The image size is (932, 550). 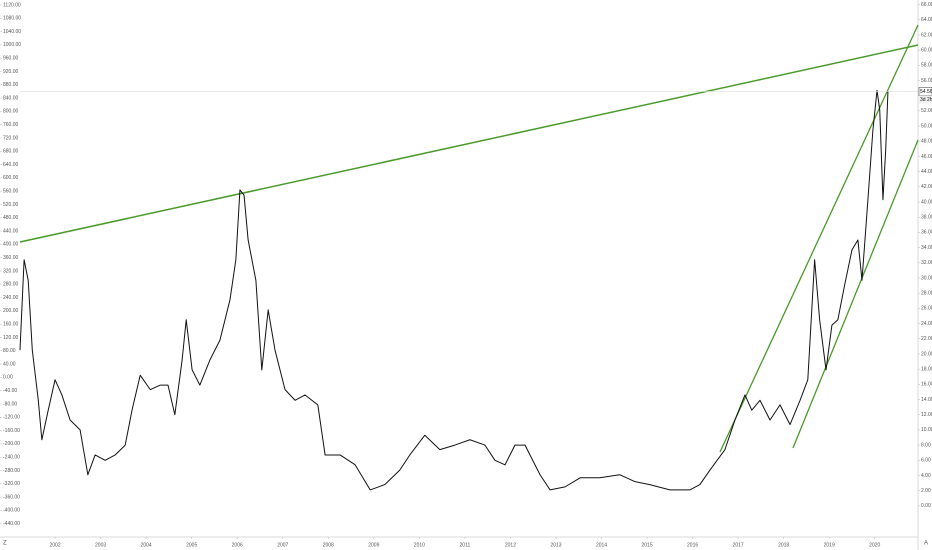 I want to click on y-tick-label: -400.00, so click(x=11, y=511).